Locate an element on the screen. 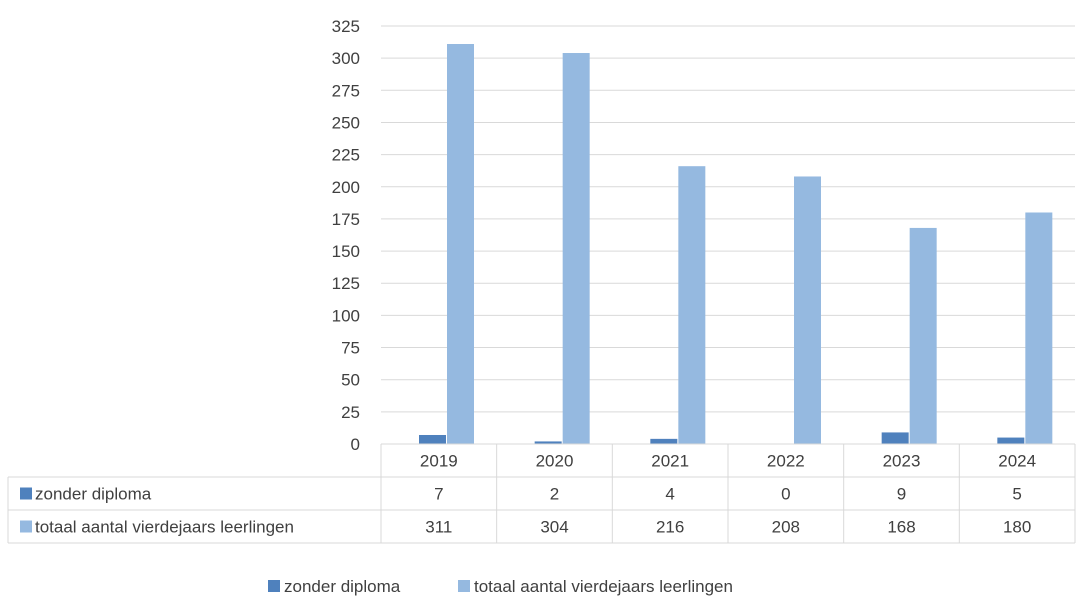 This screenshot has height=601, width=1091. y-tick-label: 100 is located at coordinates (346, 315).